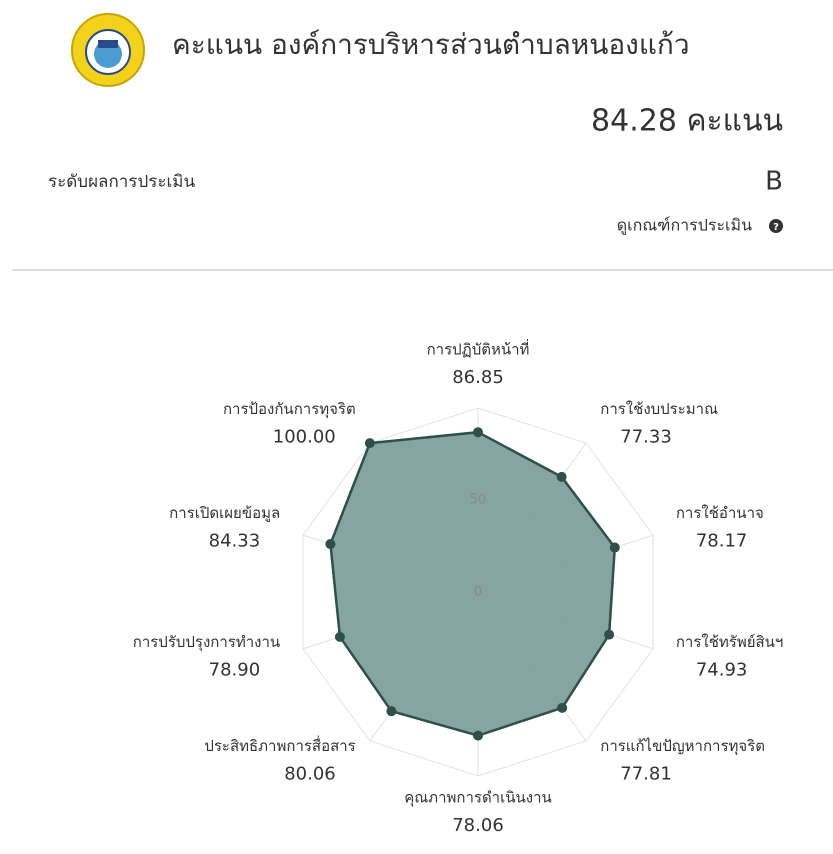  What do you see at coordinates (431, 44) in the screenshot?
I see `page-title: คะแนน องค์การบริหารส่วนตำบลหนองแก้ว` at bounding box center [431, 44].